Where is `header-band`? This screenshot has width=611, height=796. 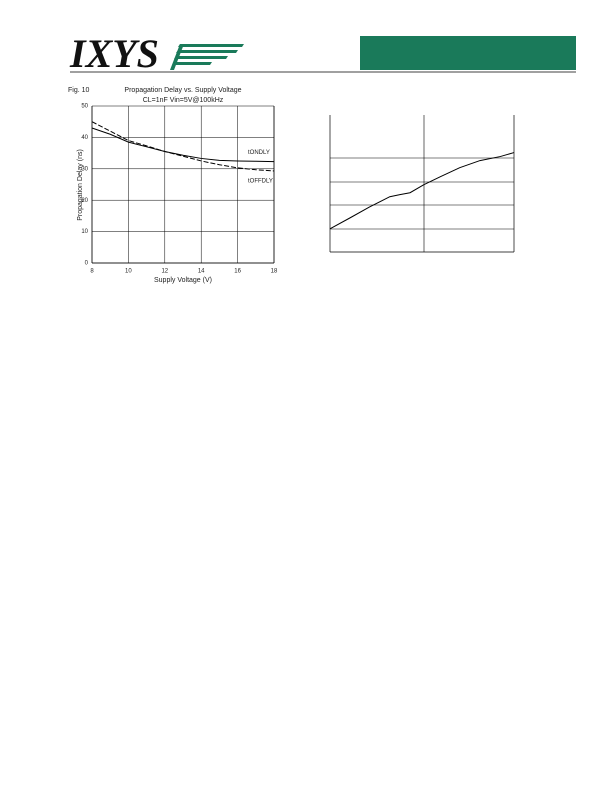 header-band is located at coordinates (468, 53).